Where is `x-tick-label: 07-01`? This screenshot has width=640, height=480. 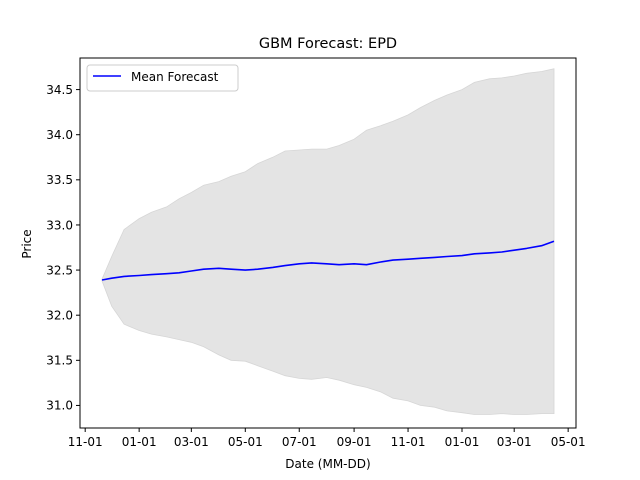 x-tick-label: 07-01 is located at coordinates (299, 442).